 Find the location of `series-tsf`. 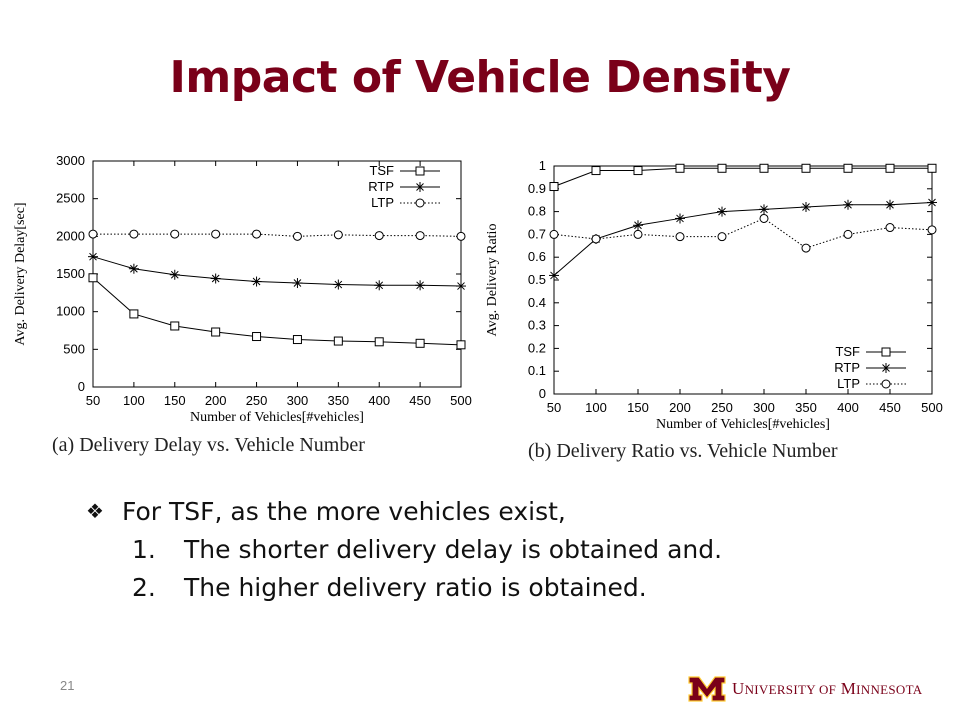

series-tsf is located at coordinates (743, 177).